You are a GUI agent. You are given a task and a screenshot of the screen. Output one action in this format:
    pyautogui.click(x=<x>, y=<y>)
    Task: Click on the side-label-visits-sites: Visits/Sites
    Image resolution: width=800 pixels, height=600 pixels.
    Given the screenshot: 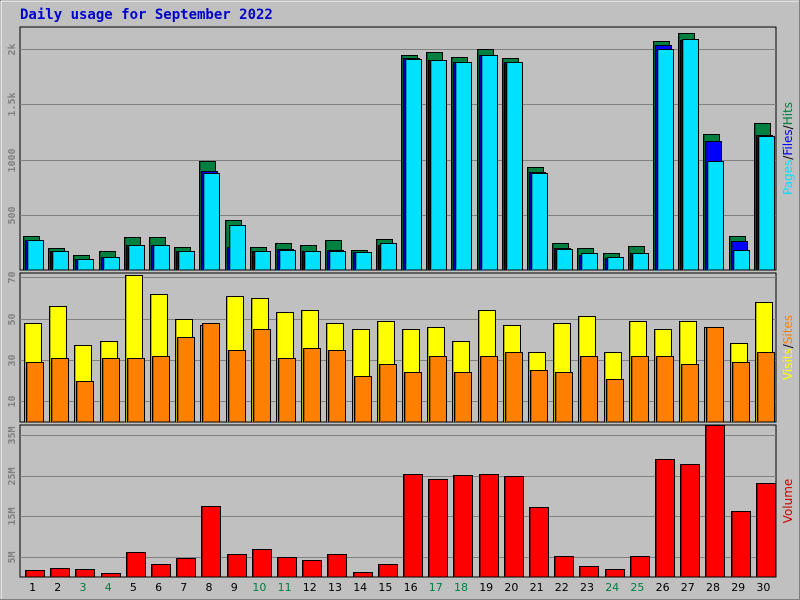 What is the action you would take?
    pyautogui.click(x=788, y=347)
    